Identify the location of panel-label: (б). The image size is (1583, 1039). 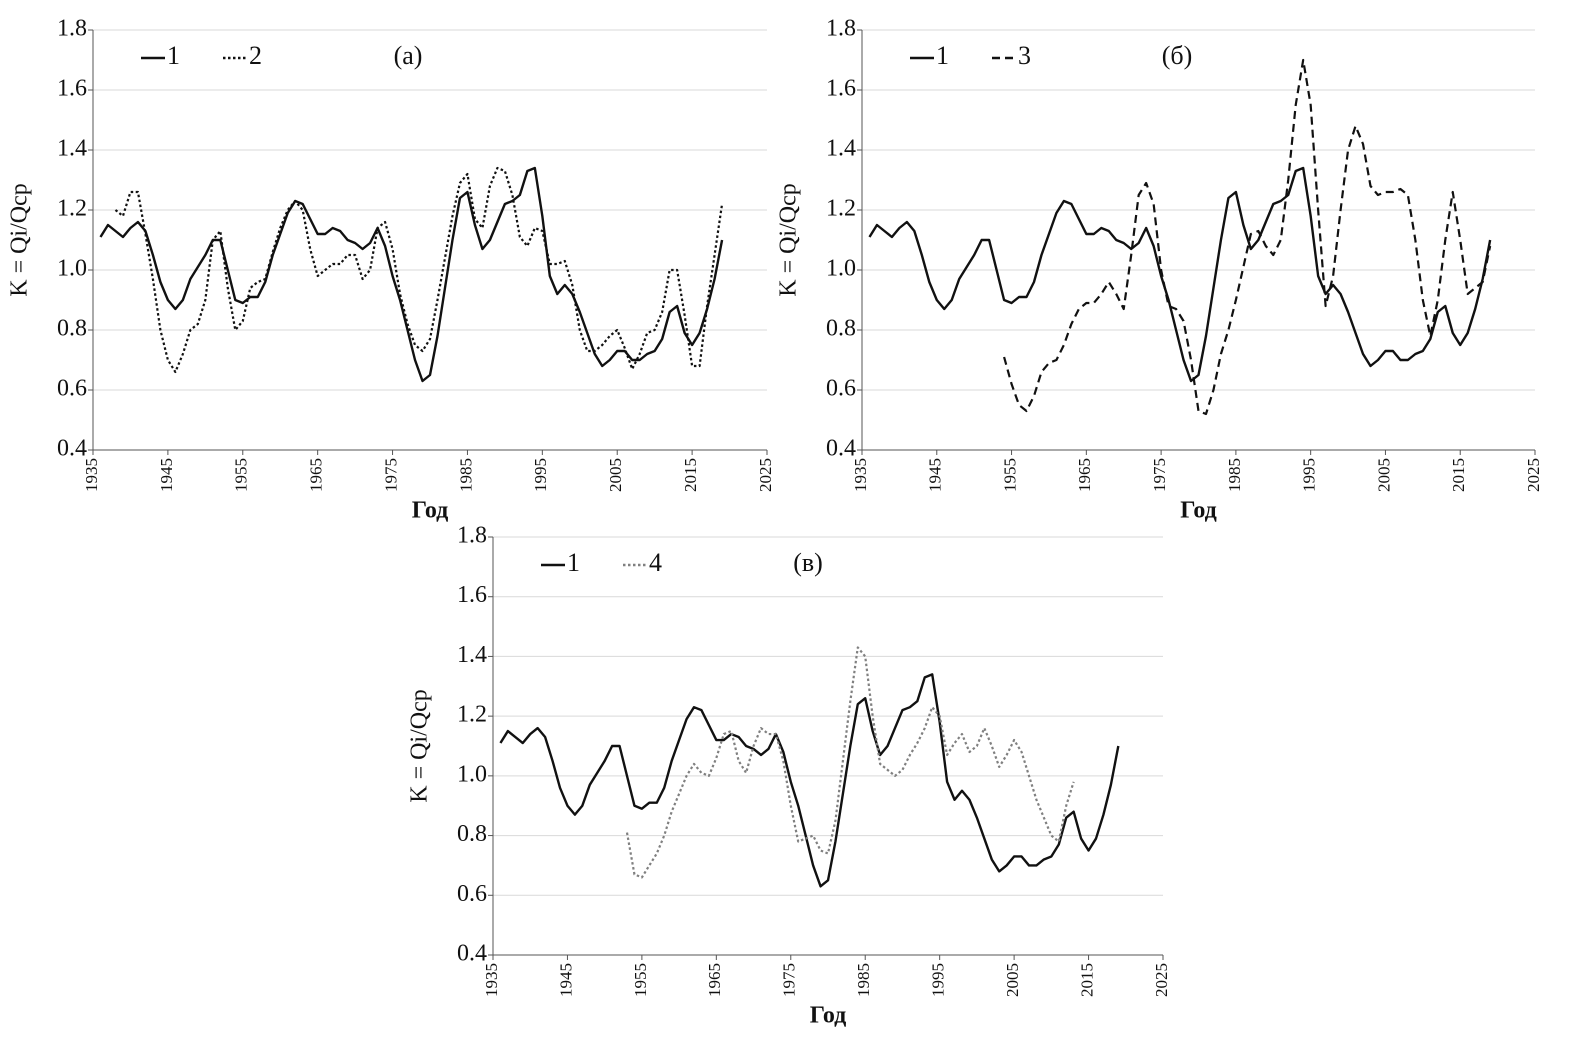
(1177, 55).